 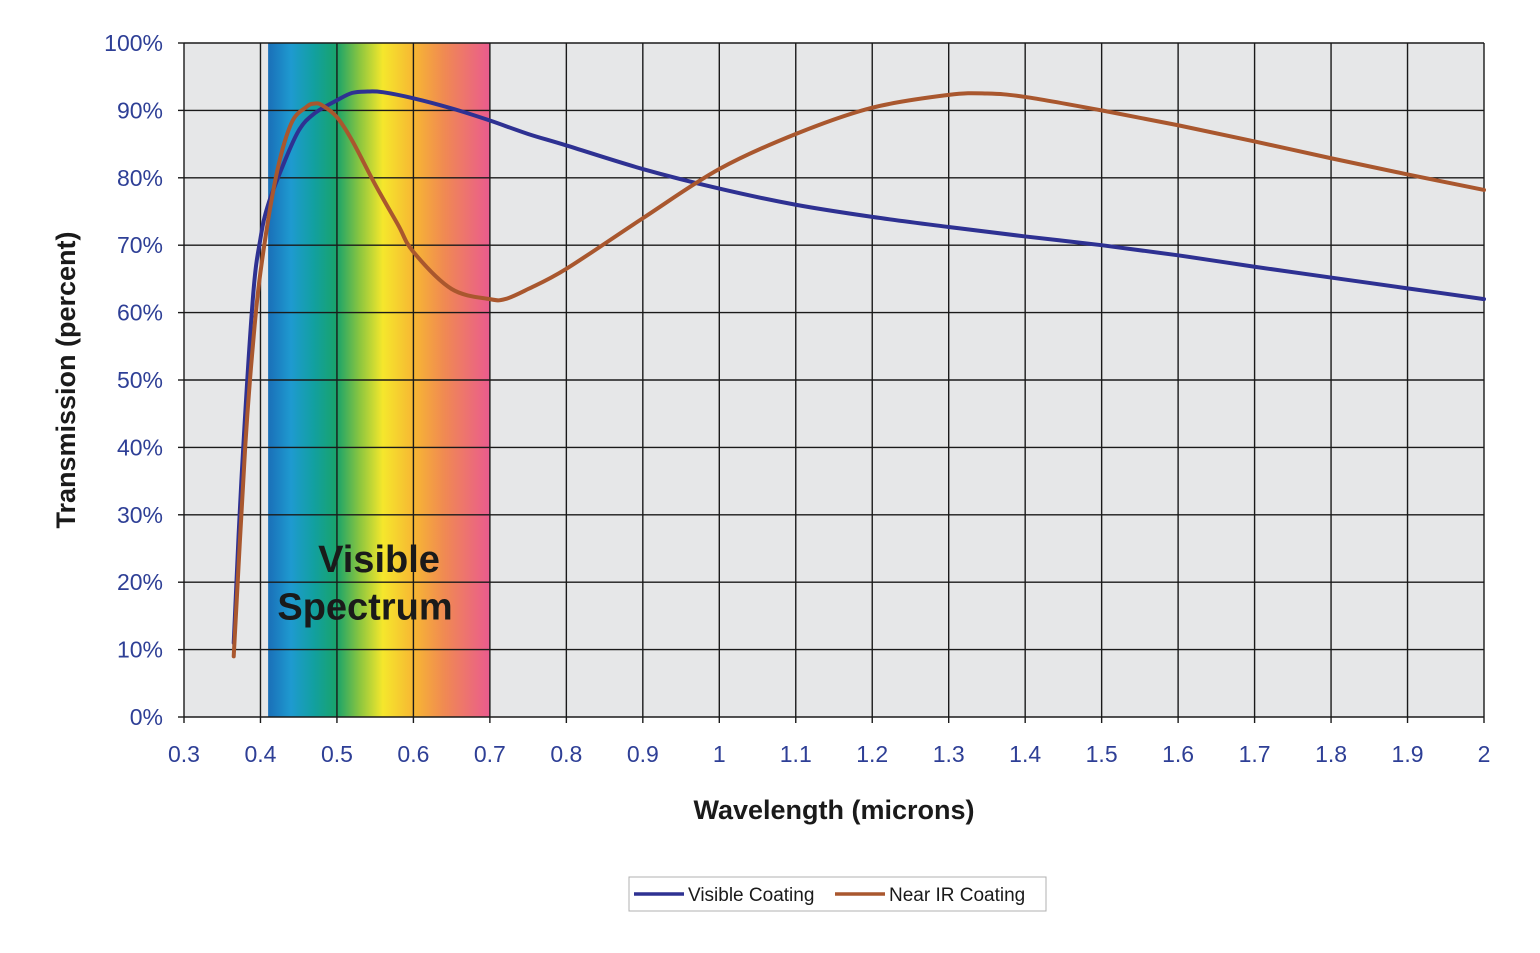 I want to click on x-tick-label: 1.7, so click(x=1255, y=754).